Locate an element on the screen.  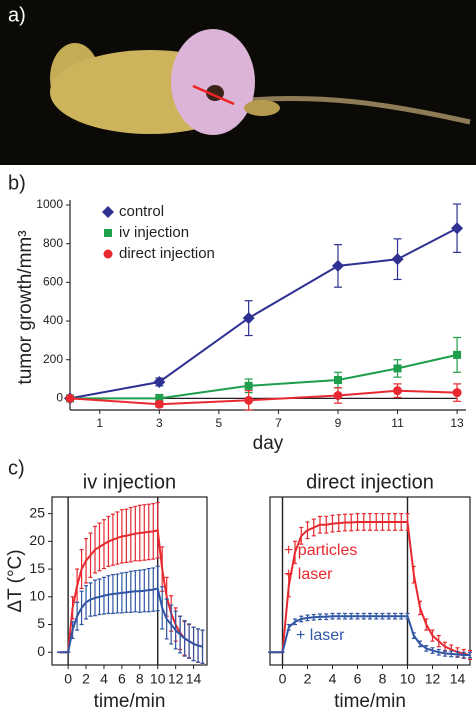
x-tick-label: 13 is located at coordinates (457, 423).